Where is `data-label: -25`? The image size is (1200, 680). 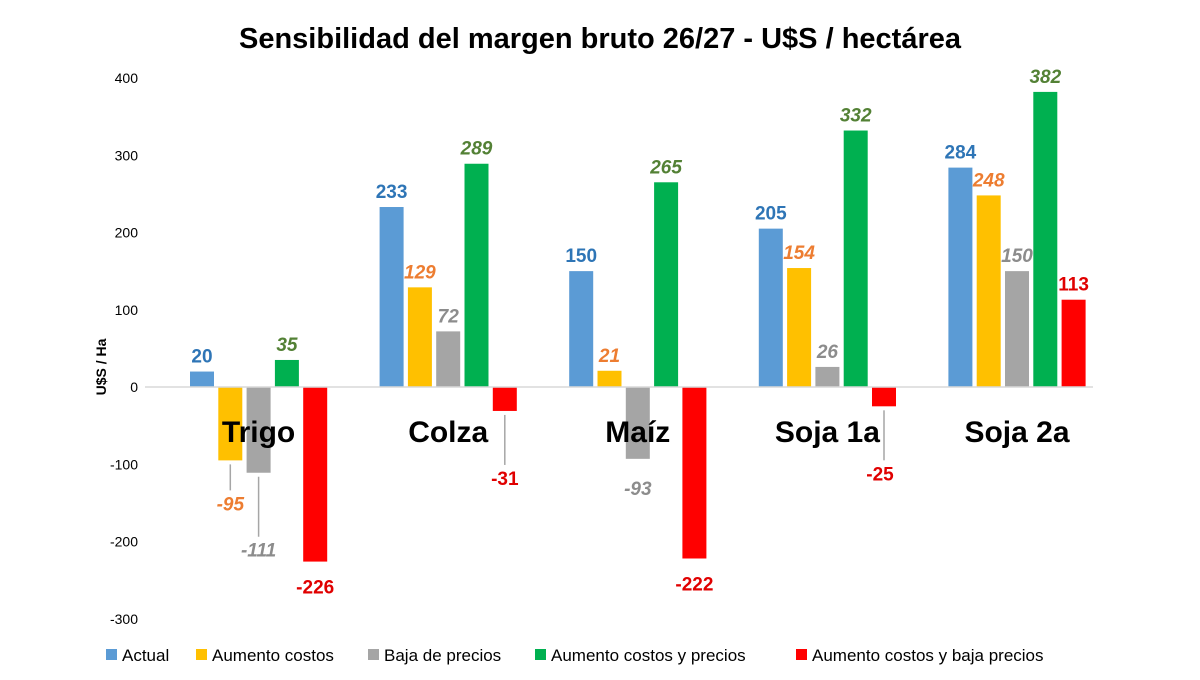
data-label: -25 is located at coordinates (880, 474).